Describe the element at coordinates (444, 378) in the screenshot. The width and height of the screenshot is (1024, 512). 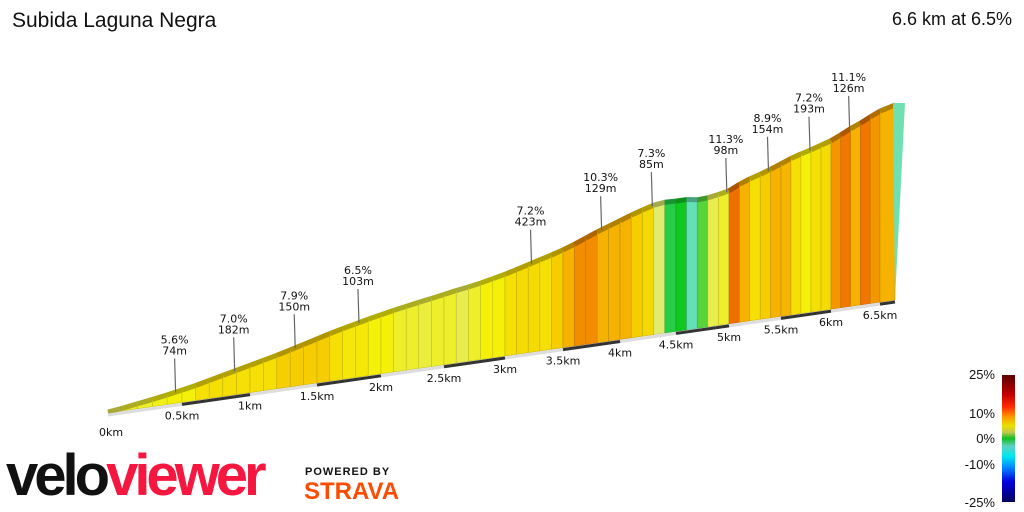
I see `x-tick-label: 2.5km` at that location.